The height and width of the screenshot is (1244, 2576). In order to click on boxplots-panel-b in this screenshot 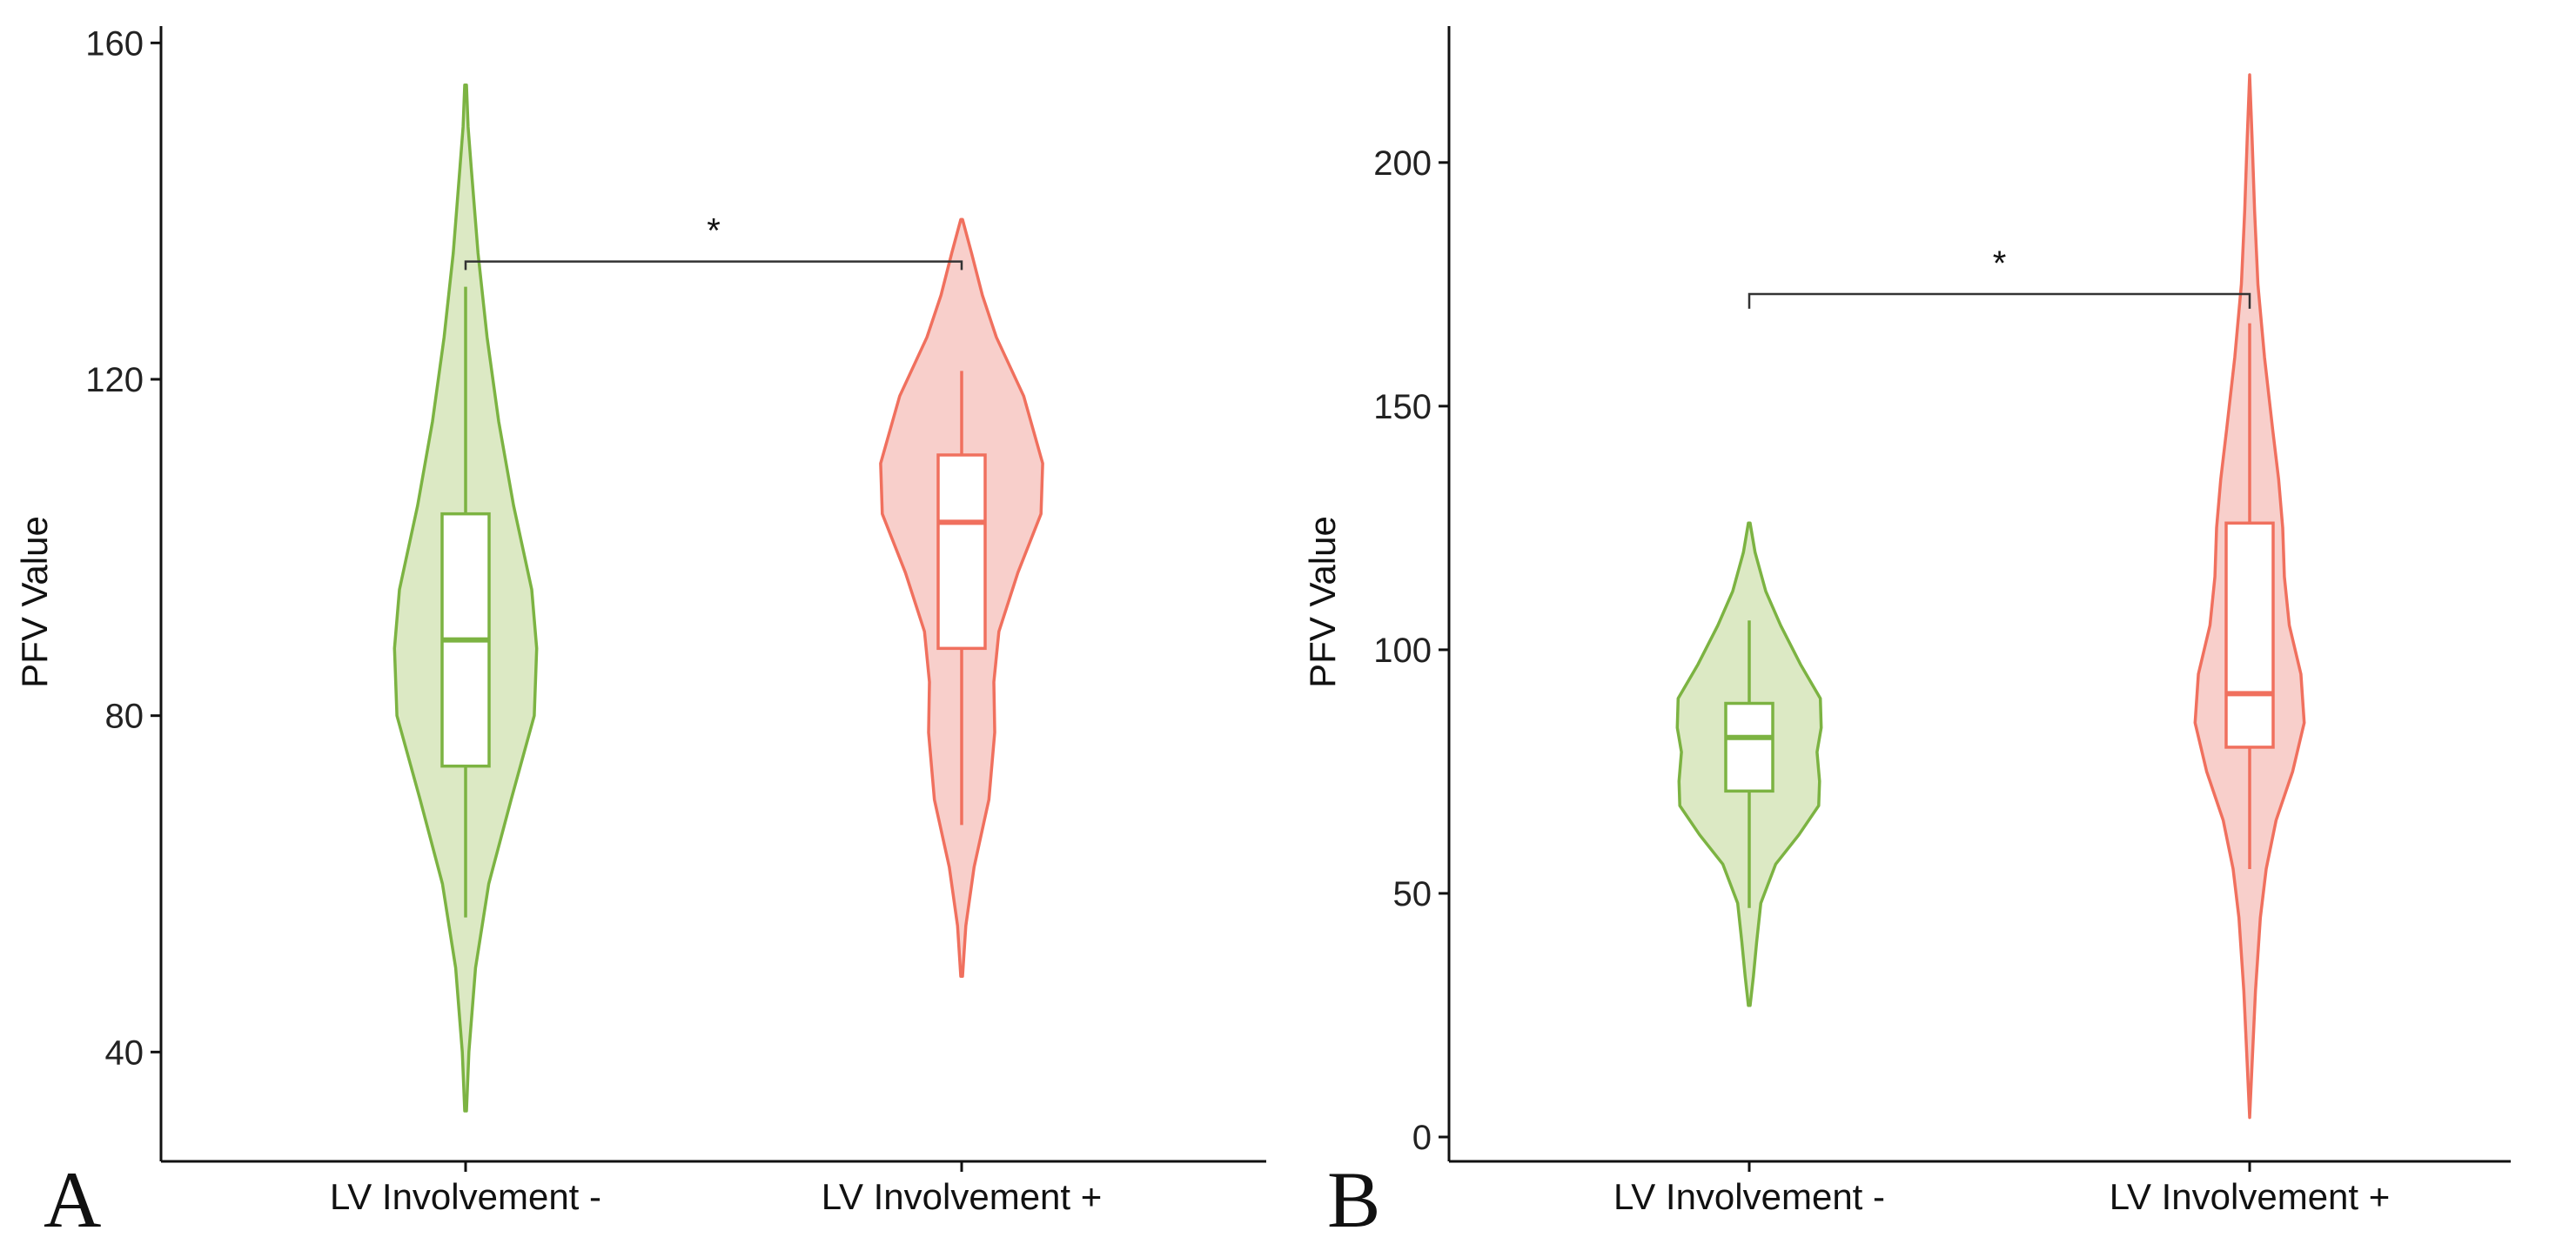, I will do `click(1999, 615)`.